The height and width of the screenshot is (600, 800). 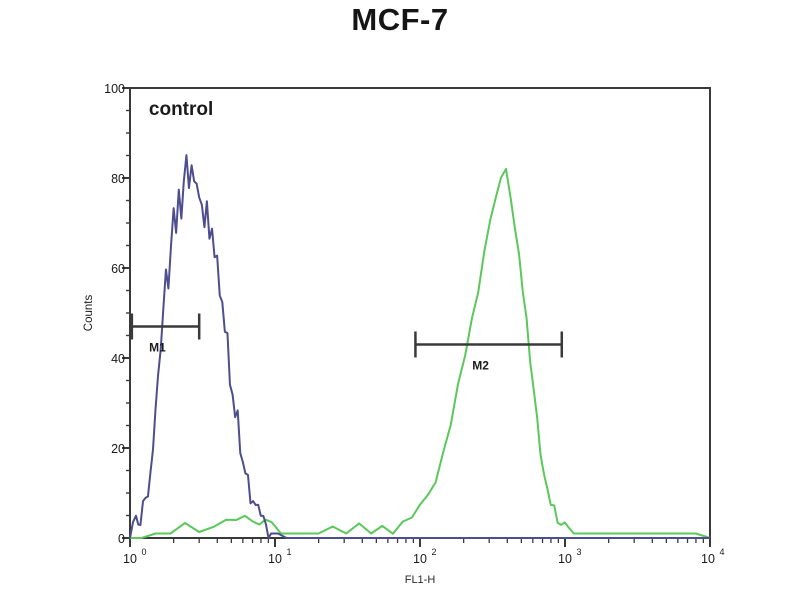 What do you see at coordinates (143, 552) in the screenshot?
I see `xtick-exponent-0: 0` at bounding box center [143, 552].